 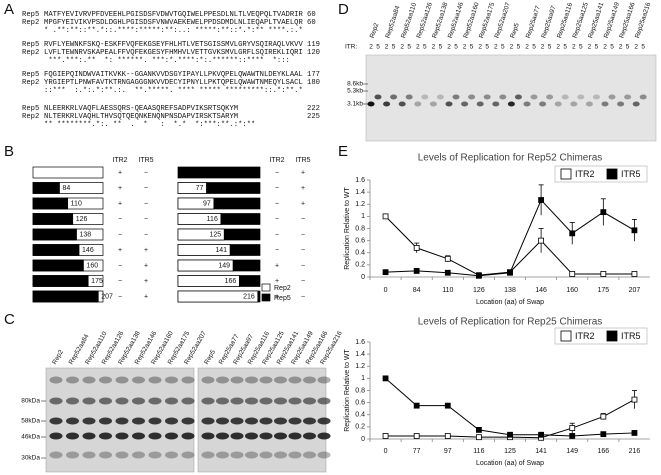 What do you see at coordinates (119, 160) in the screenshot?
I see `column-header: ITR2` at bounding box center [119, 160].